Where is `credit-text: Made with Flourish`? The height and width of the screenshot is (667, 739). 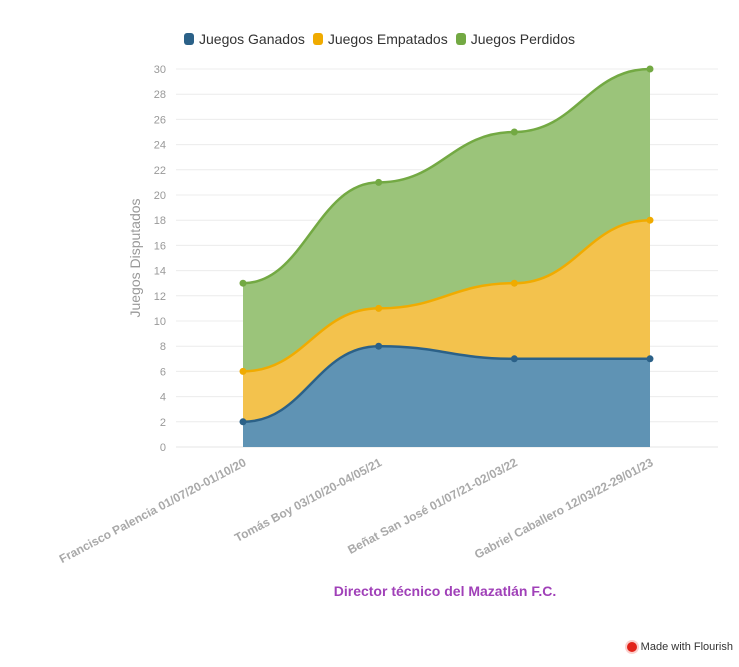
credit-text: Made with Flourish is located at coordinates (686, 647).